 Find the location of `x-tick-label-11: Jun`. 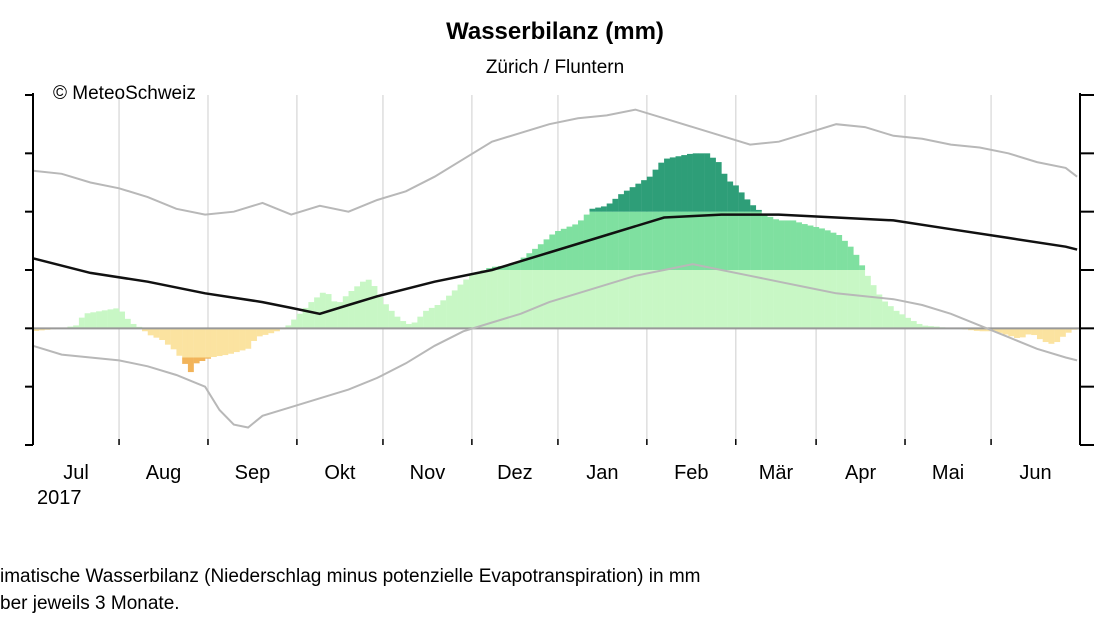

x-tick-label-11: Jun is located at coordinates (1035, 473).